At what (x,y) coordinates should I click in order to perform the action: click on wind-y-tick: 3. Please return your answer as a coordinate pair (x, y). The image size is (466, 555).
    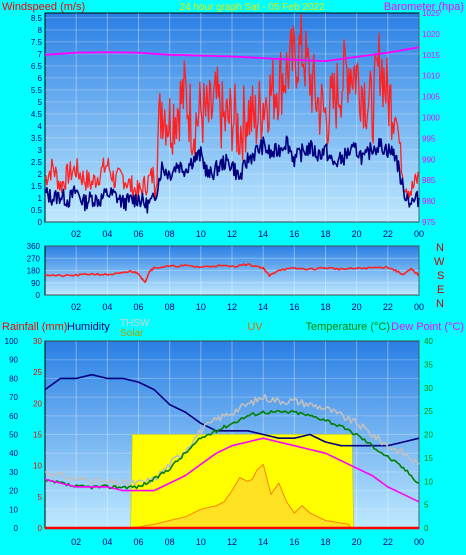
    Looking at the image, I should click on (40, 150).